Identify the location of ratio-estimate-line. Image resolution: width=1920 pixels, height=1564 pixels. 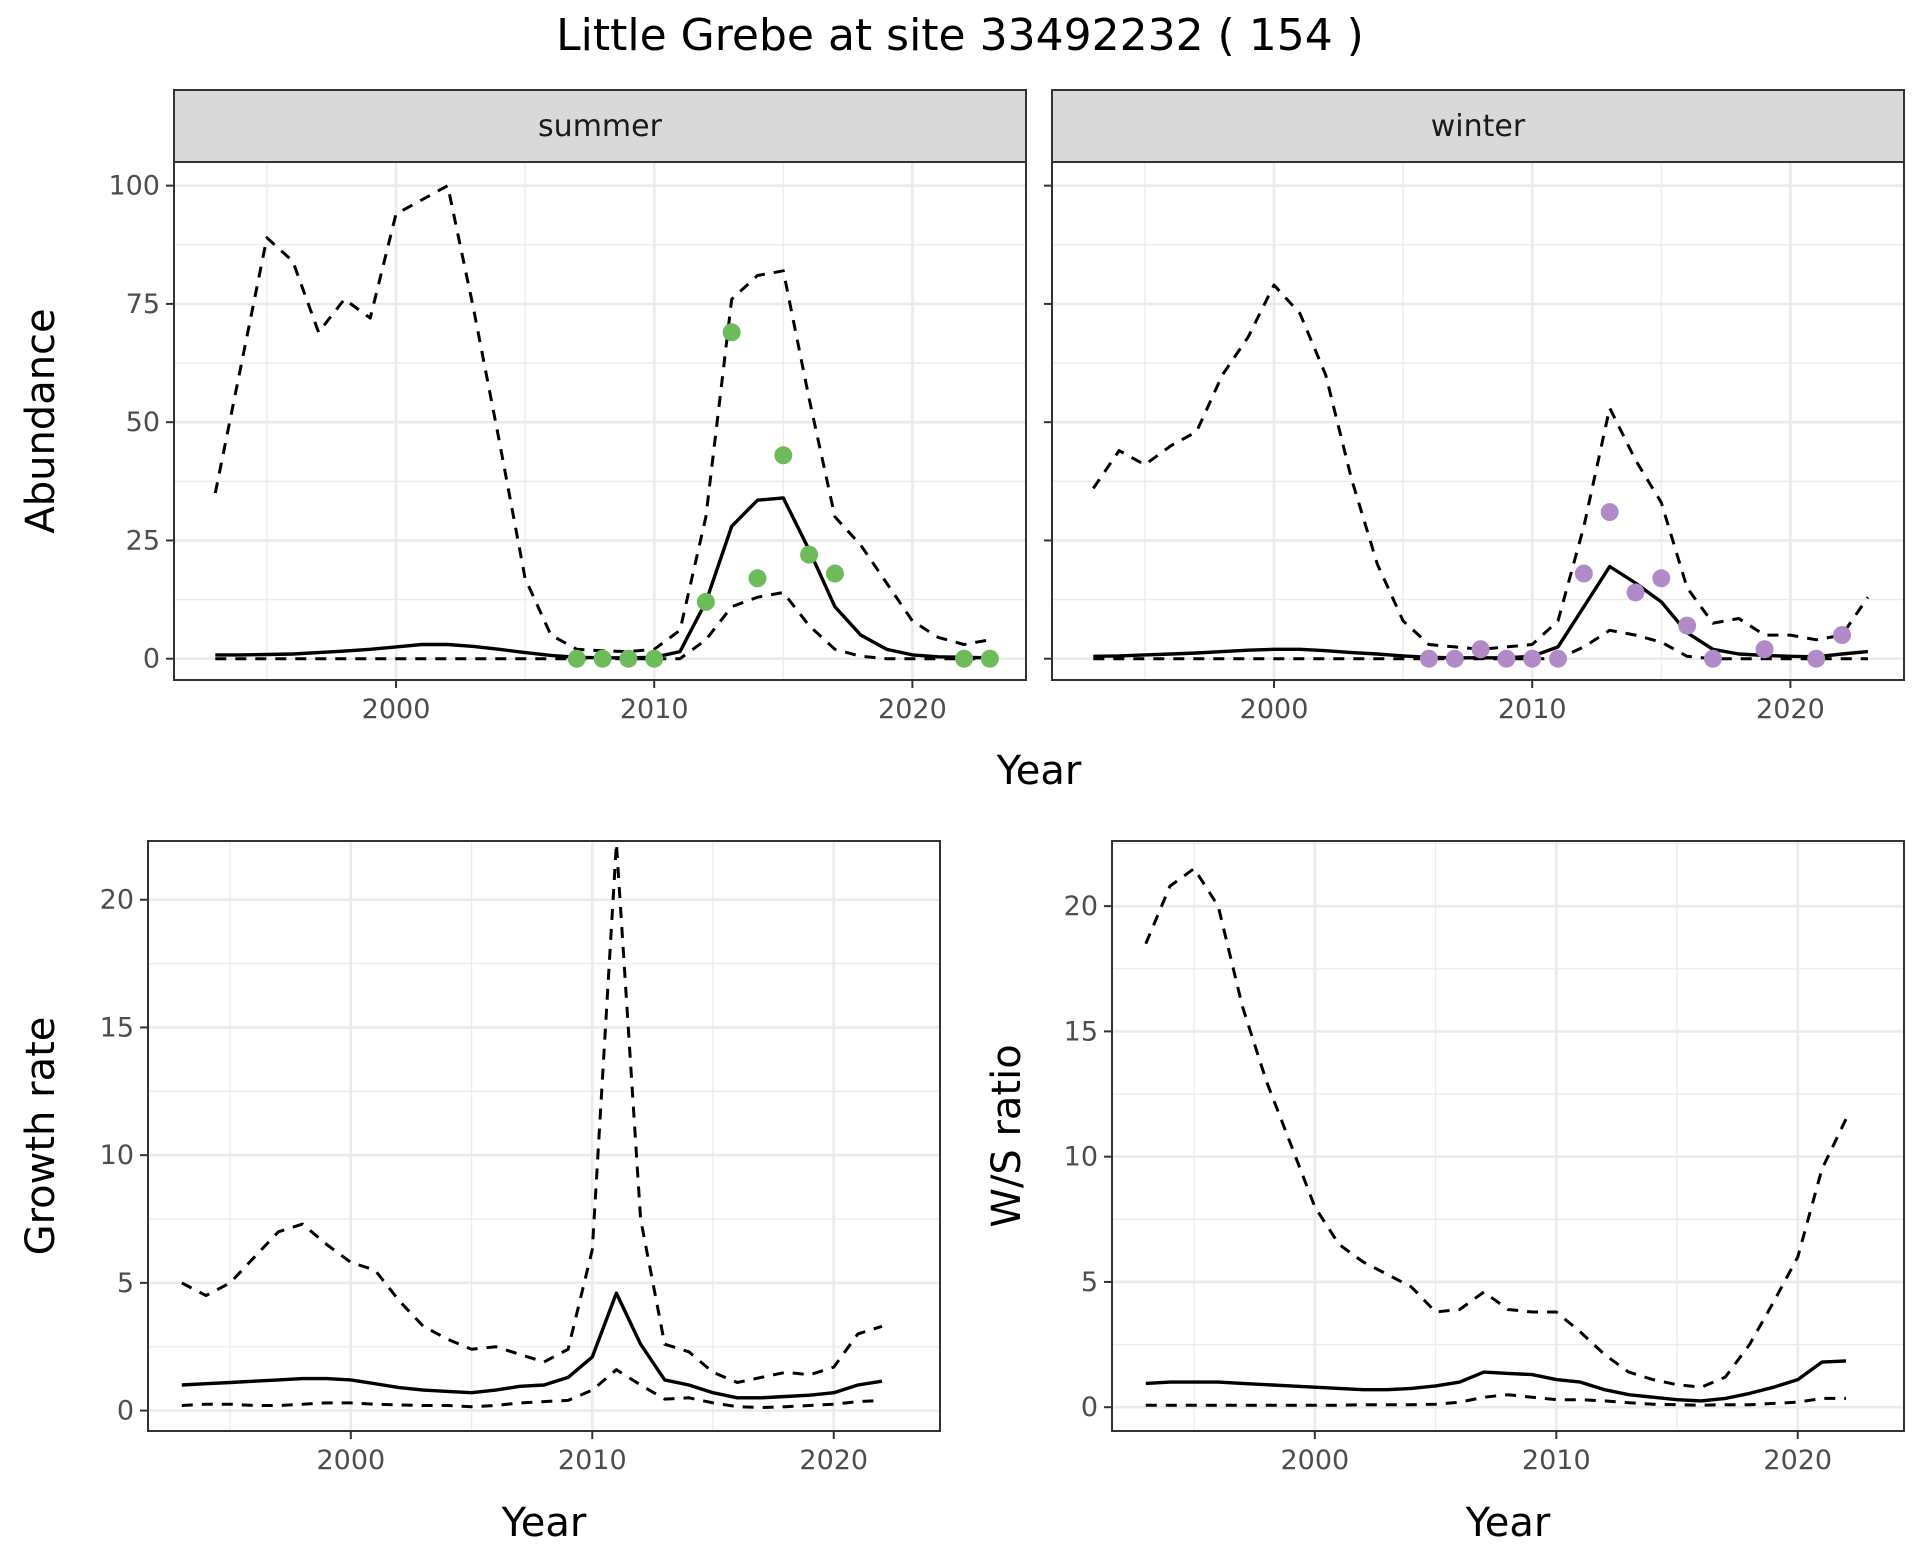
(1496, 1381).